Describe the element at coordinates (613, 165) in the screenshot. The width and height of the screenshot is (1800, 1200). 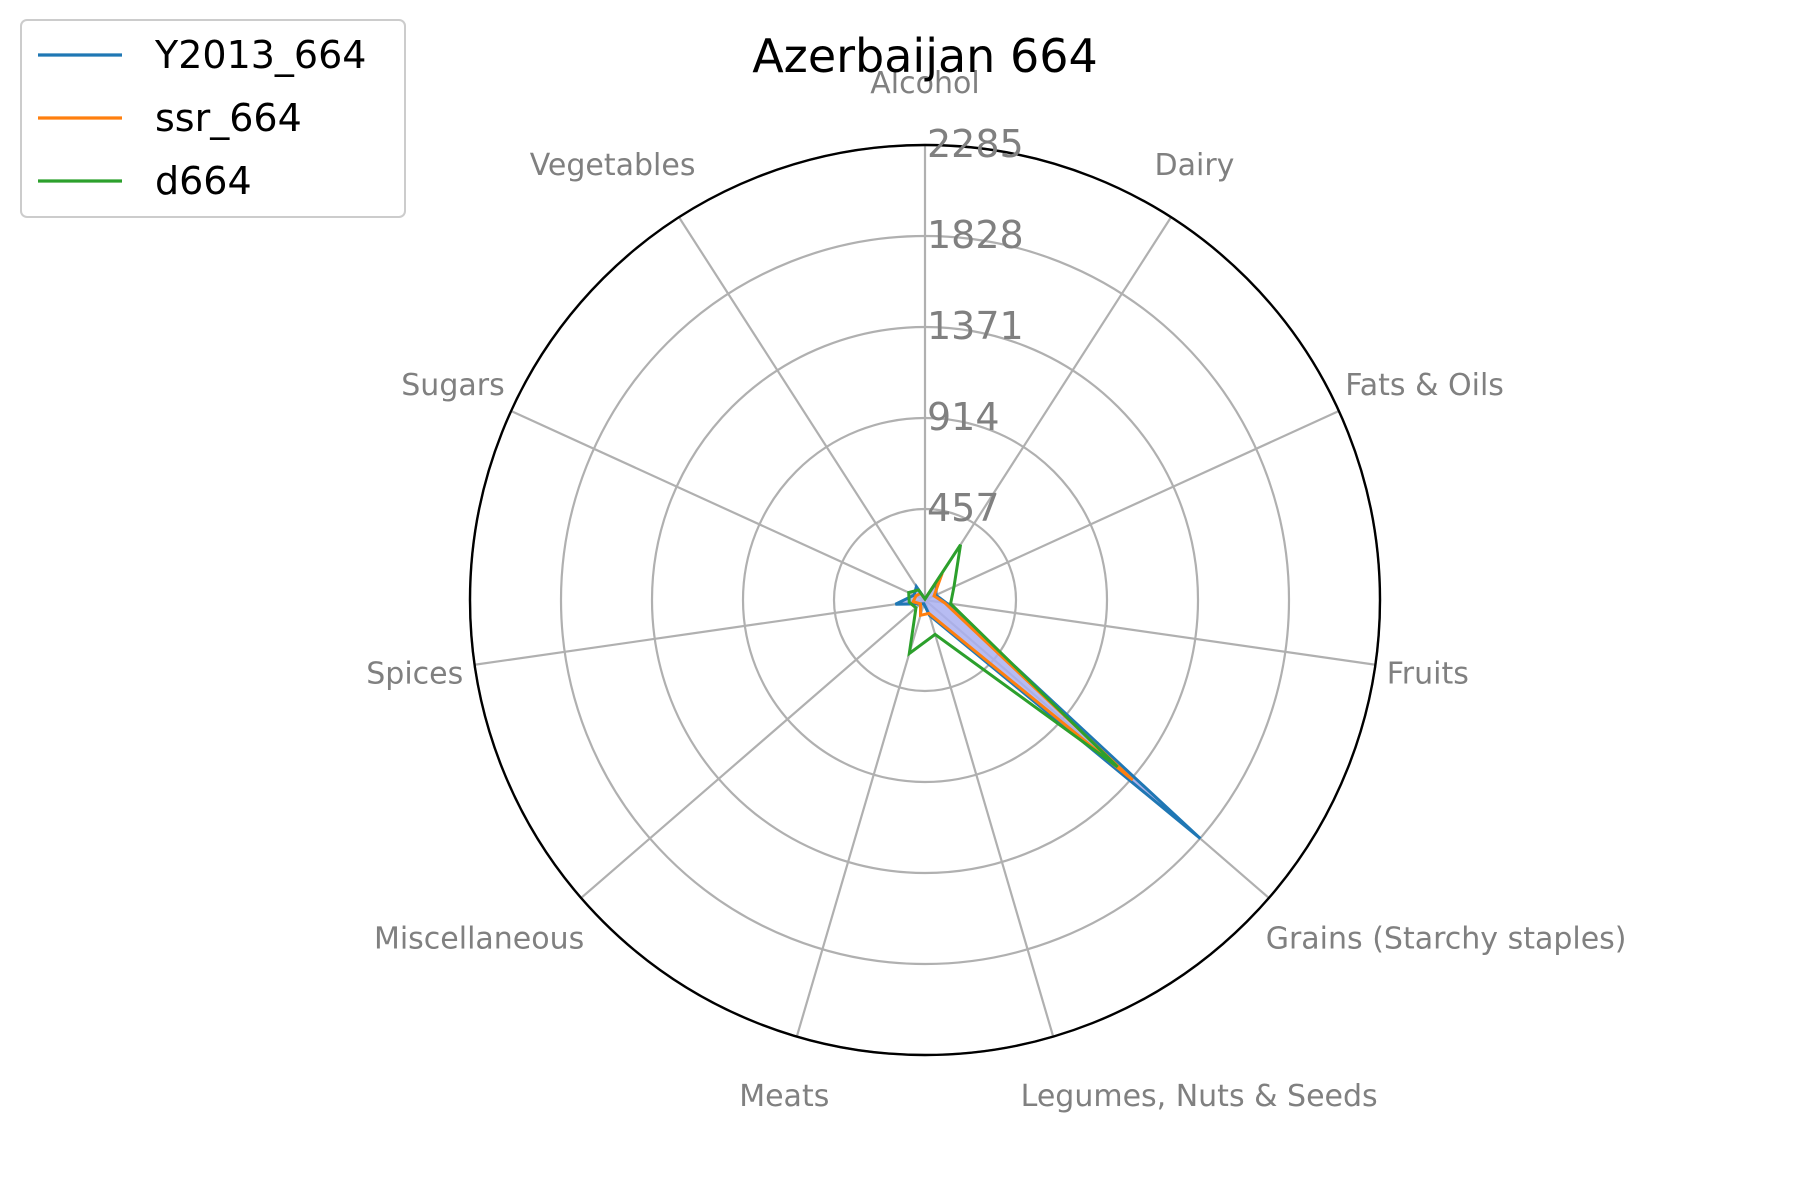
I see `category-label-11: Vegetables` at that location.